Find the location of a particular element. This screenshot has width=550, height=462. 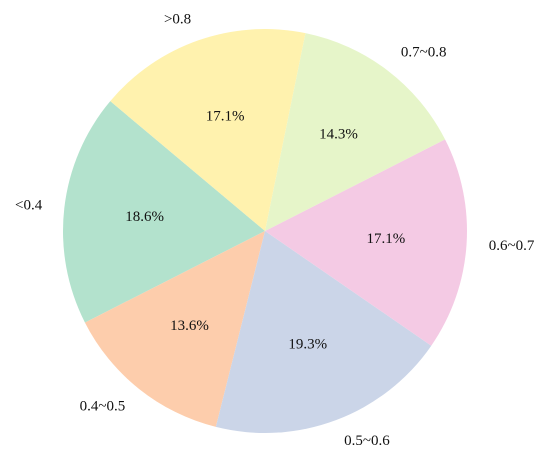

percentage-label-gt-0-8: 17.1% is located at coordinates (225, 117).